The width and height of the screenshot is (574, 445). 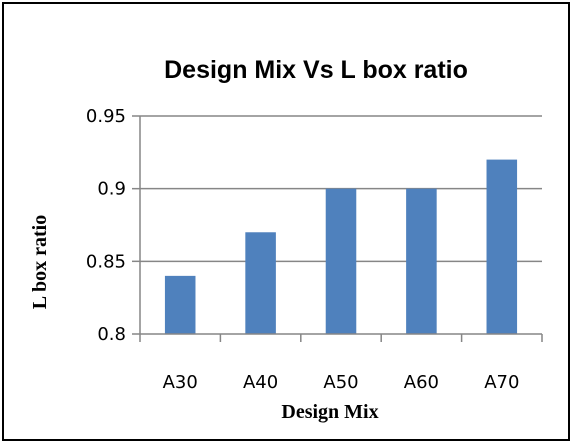 What do you see at coordinates (260, 283) in the screenshot?
I see `bar-a40` at bounding box center [260, 283].